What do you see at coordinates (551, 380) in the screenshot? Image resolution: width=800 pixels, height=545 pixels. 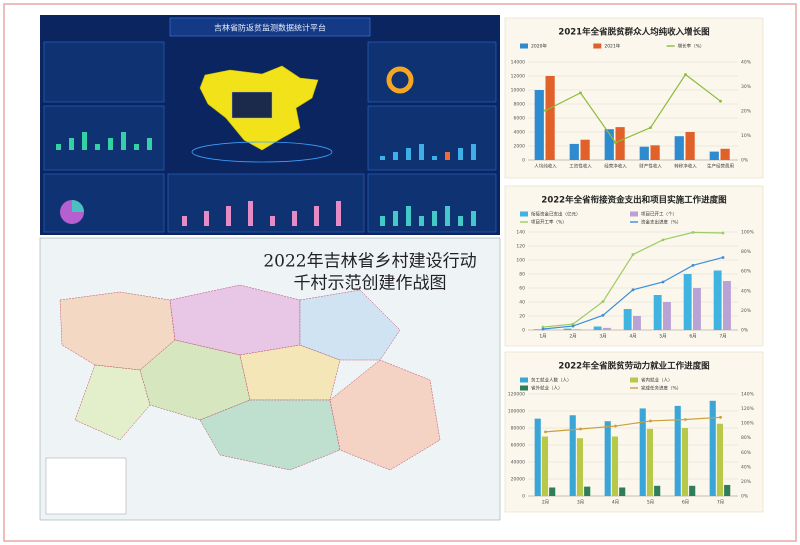 I see `legend-label: 务工就业人数（人）` at bounding box center [551, 380].